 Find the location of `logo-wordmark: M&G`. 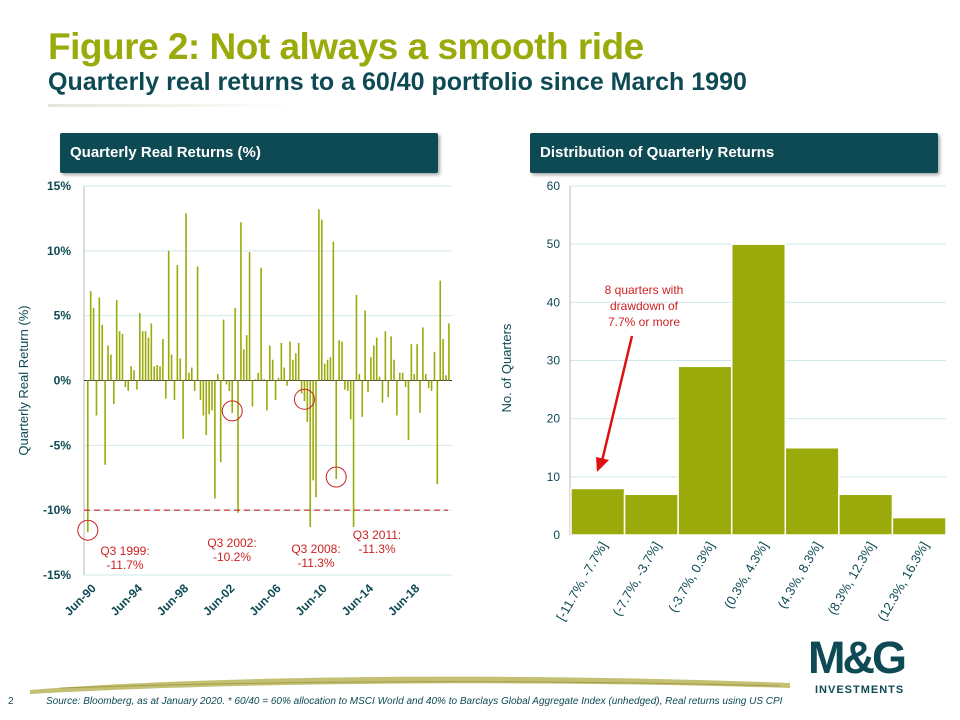

logo-wordmark: M&G is located at coordinates (857, 657).